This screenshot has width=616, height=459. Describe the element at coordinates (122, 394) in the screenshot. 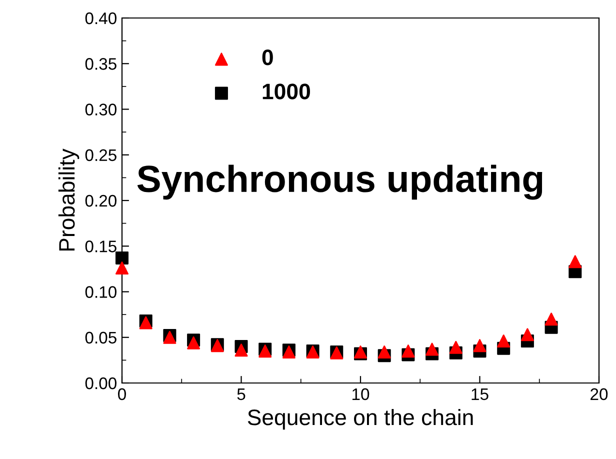

I see `x-tick-label: 0` at that location.